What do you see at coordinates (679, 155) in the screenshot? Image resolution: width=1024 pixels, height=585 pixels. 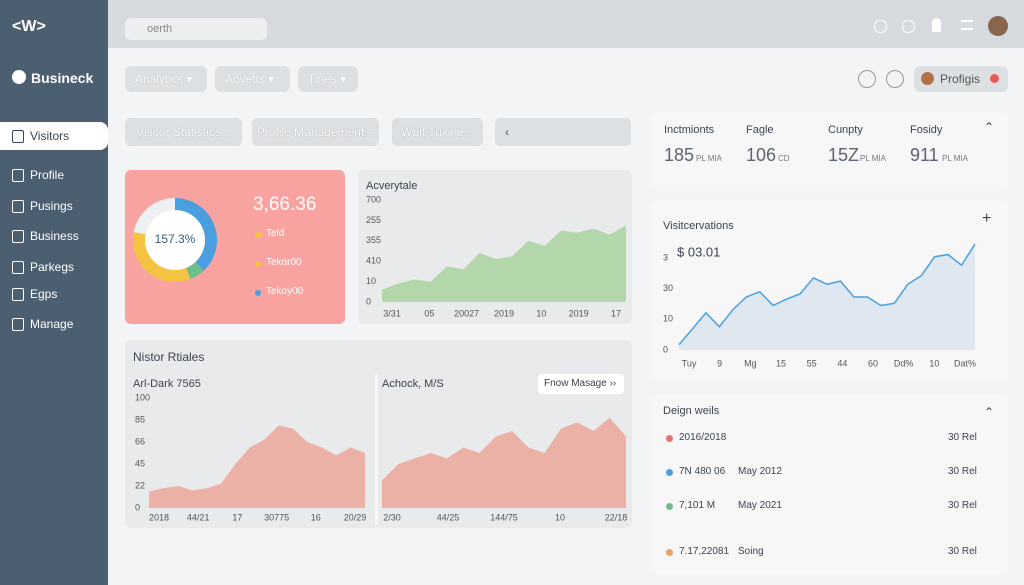 I see `stat-value: 185` at bounding box center [679, 155].